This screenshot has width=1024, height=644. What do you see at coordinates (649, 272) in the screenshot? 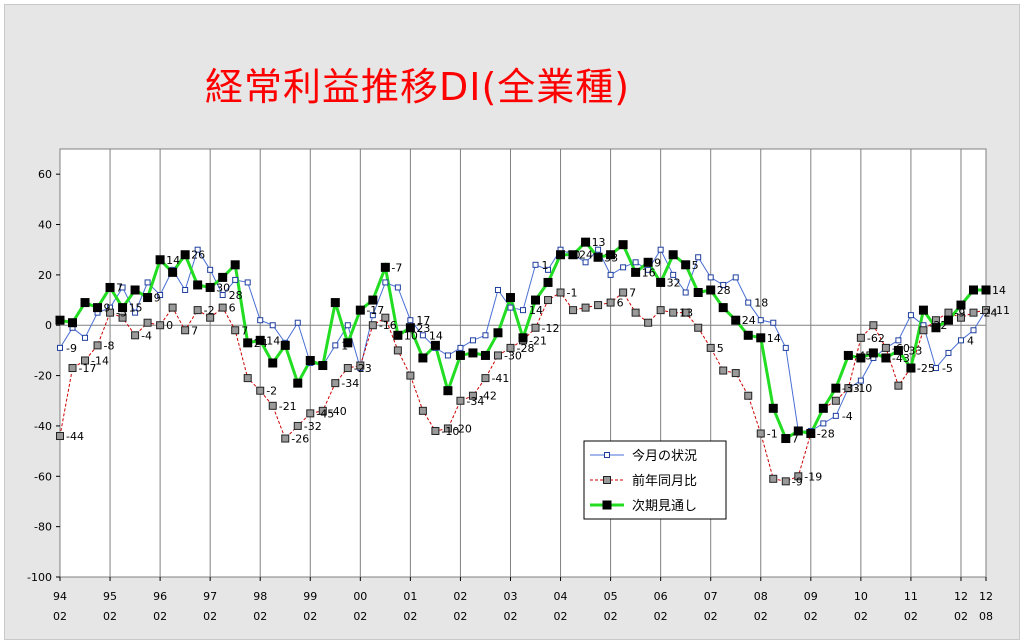
I see `data-label: 16` at bounding box center [649, 272].